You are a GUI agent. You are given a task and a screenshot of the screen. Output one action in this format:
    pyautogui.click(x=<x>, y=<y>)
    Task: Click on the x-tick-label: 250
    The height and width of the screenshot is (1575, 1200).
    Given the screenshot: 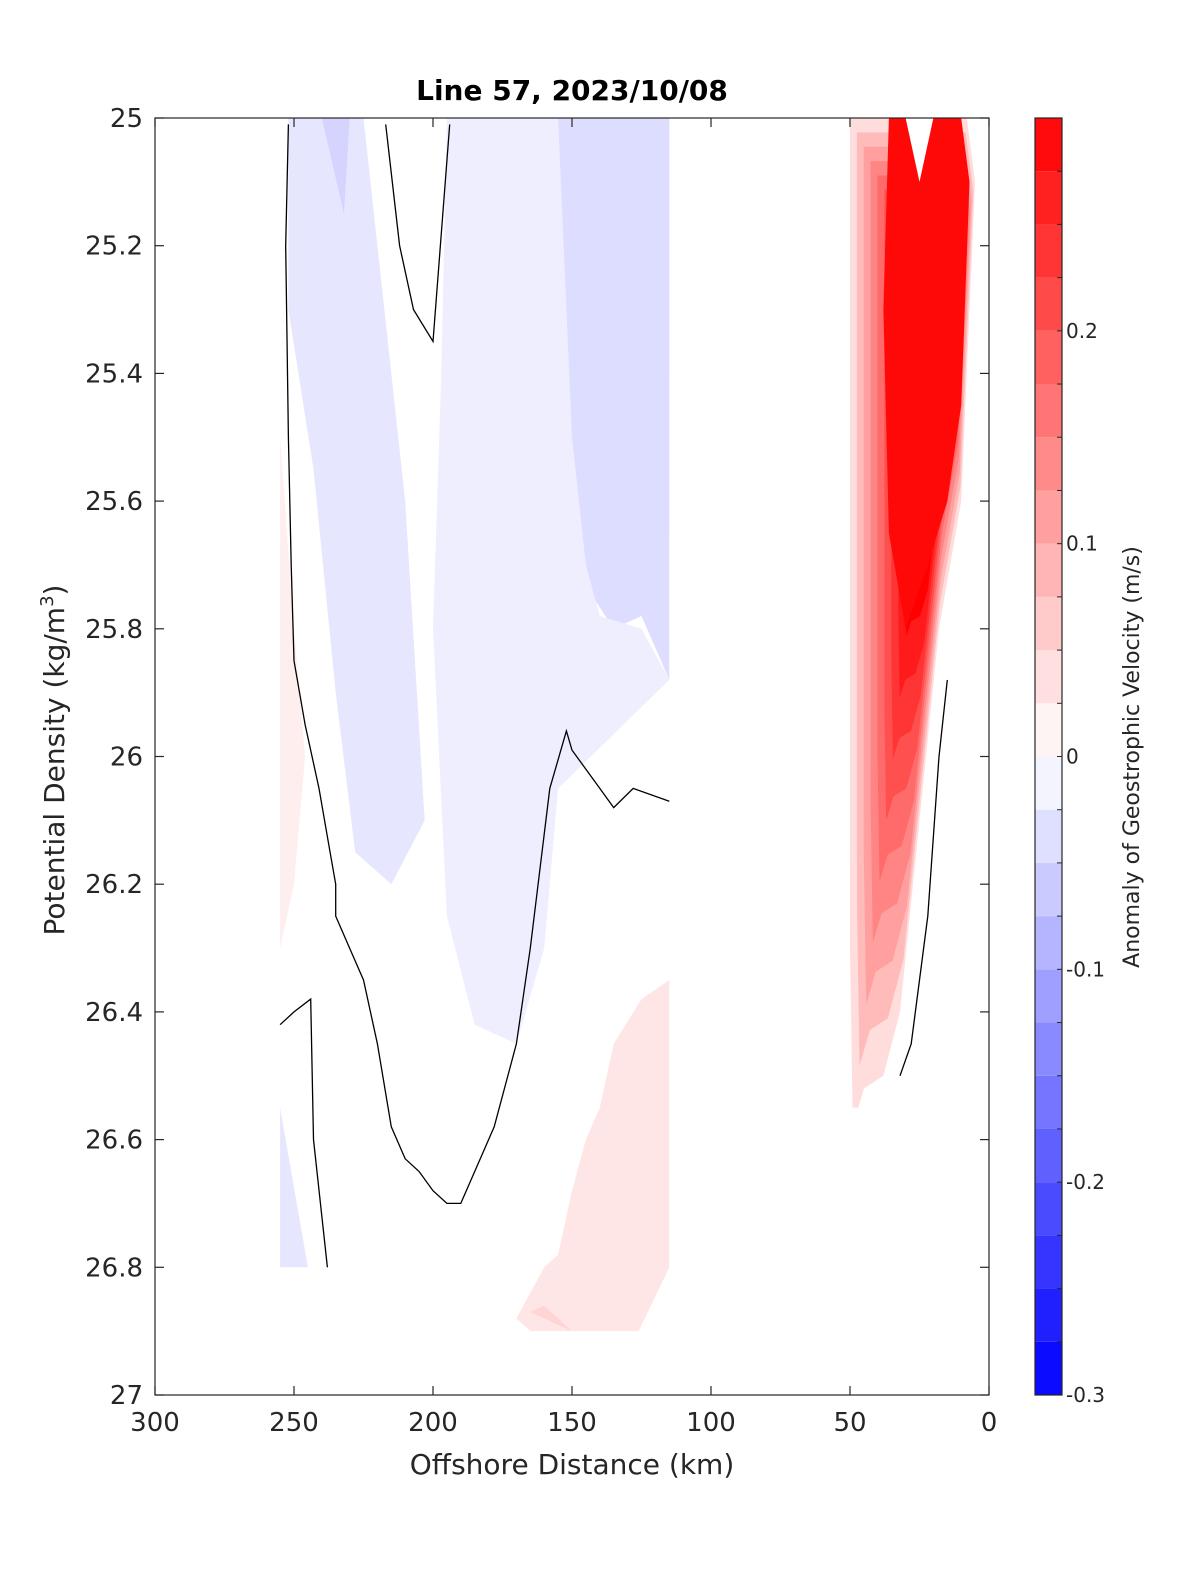 What is the action you would take?
    pyautogui.click(x=294, y=1423)
    